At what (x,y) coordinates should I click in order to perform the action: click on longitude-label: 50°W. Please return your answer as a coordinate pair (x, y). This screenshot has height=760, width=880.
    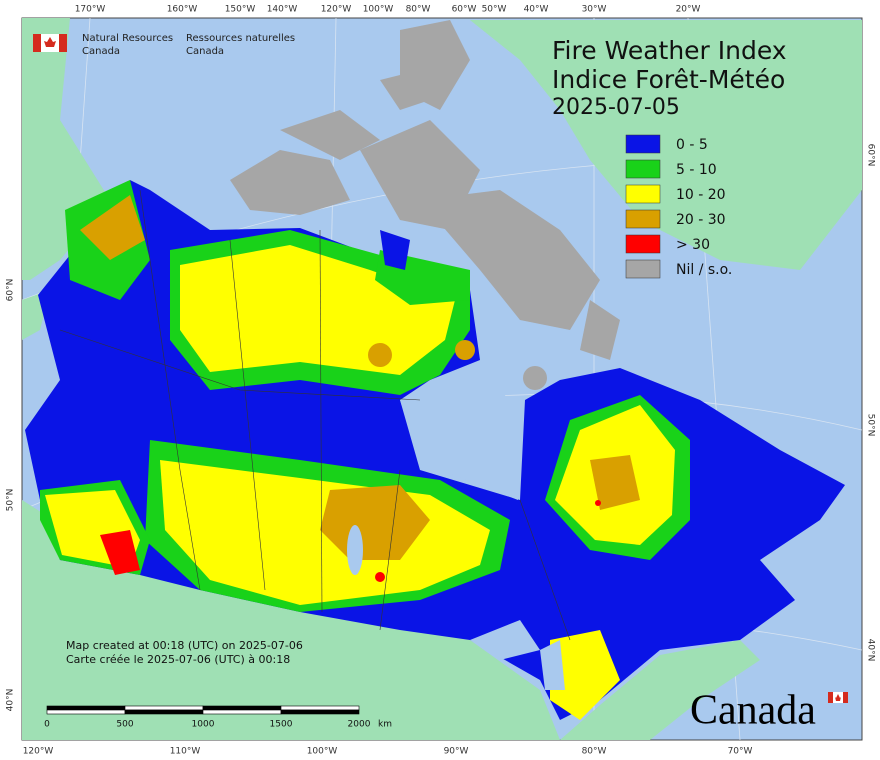
    Looking at the image, I should click on (494, 10).